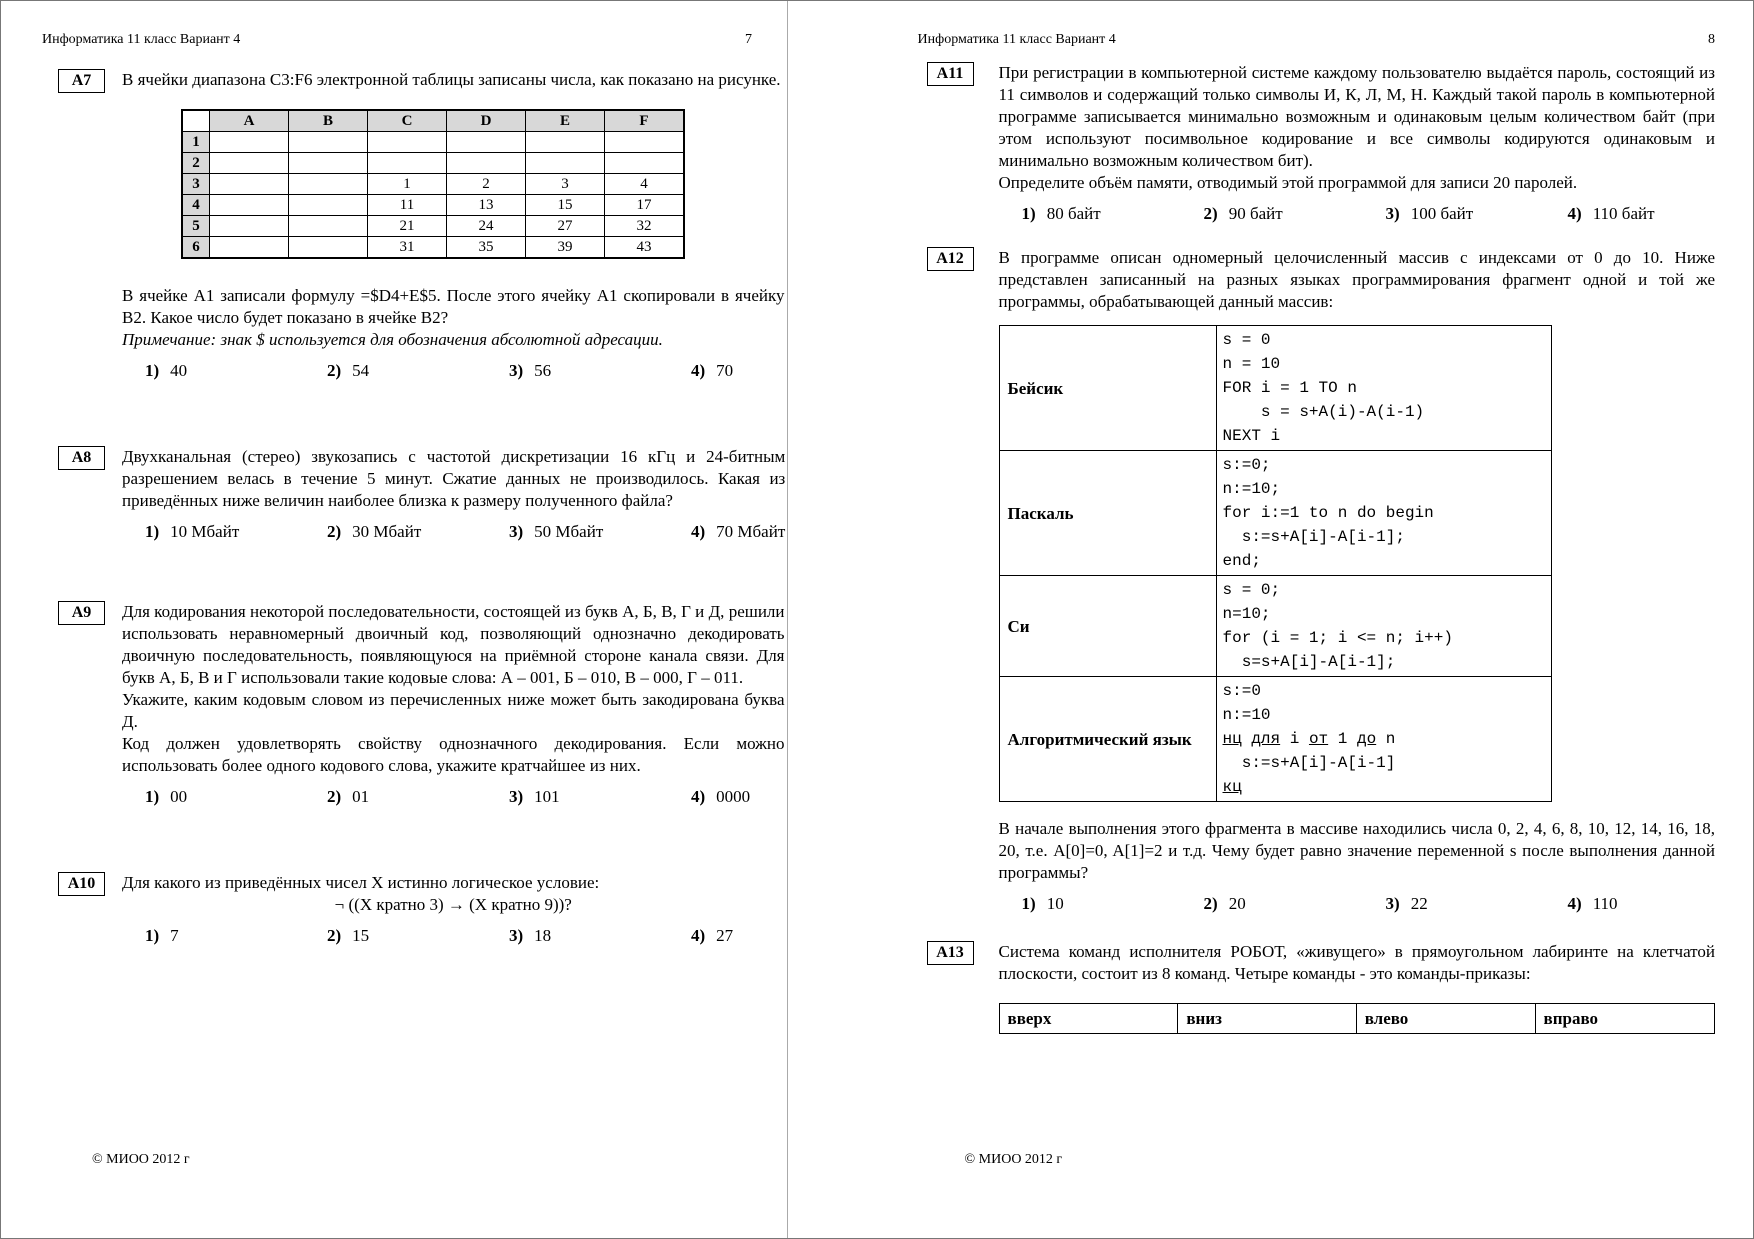 The width and height of the screenshot is (1754, 1239). I want to click on language-name-c: Си, so click(1107, 626).